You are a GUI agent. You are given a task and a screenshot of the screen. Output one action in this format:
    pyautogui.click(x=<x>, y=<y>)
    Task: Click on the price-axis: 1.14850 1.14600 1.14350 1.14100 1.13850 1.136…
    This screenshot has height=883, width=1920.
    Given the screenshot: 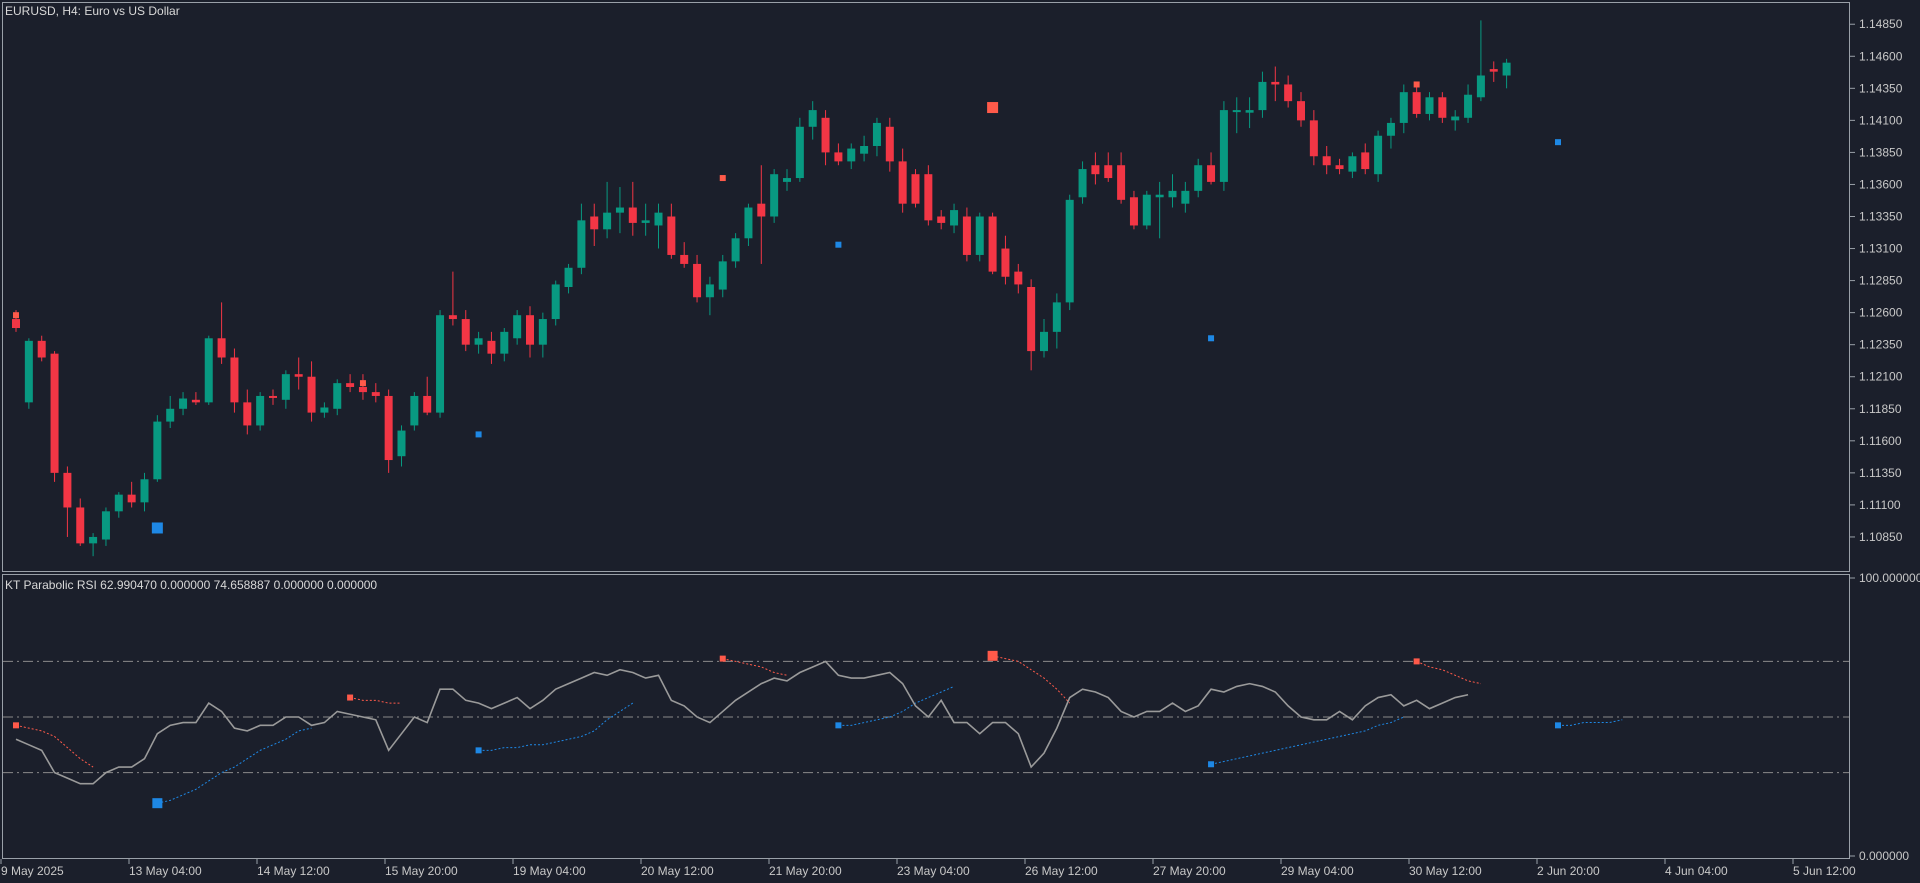 What is the action you would take?
    pyautogui.click(x=1876, y=280)
    